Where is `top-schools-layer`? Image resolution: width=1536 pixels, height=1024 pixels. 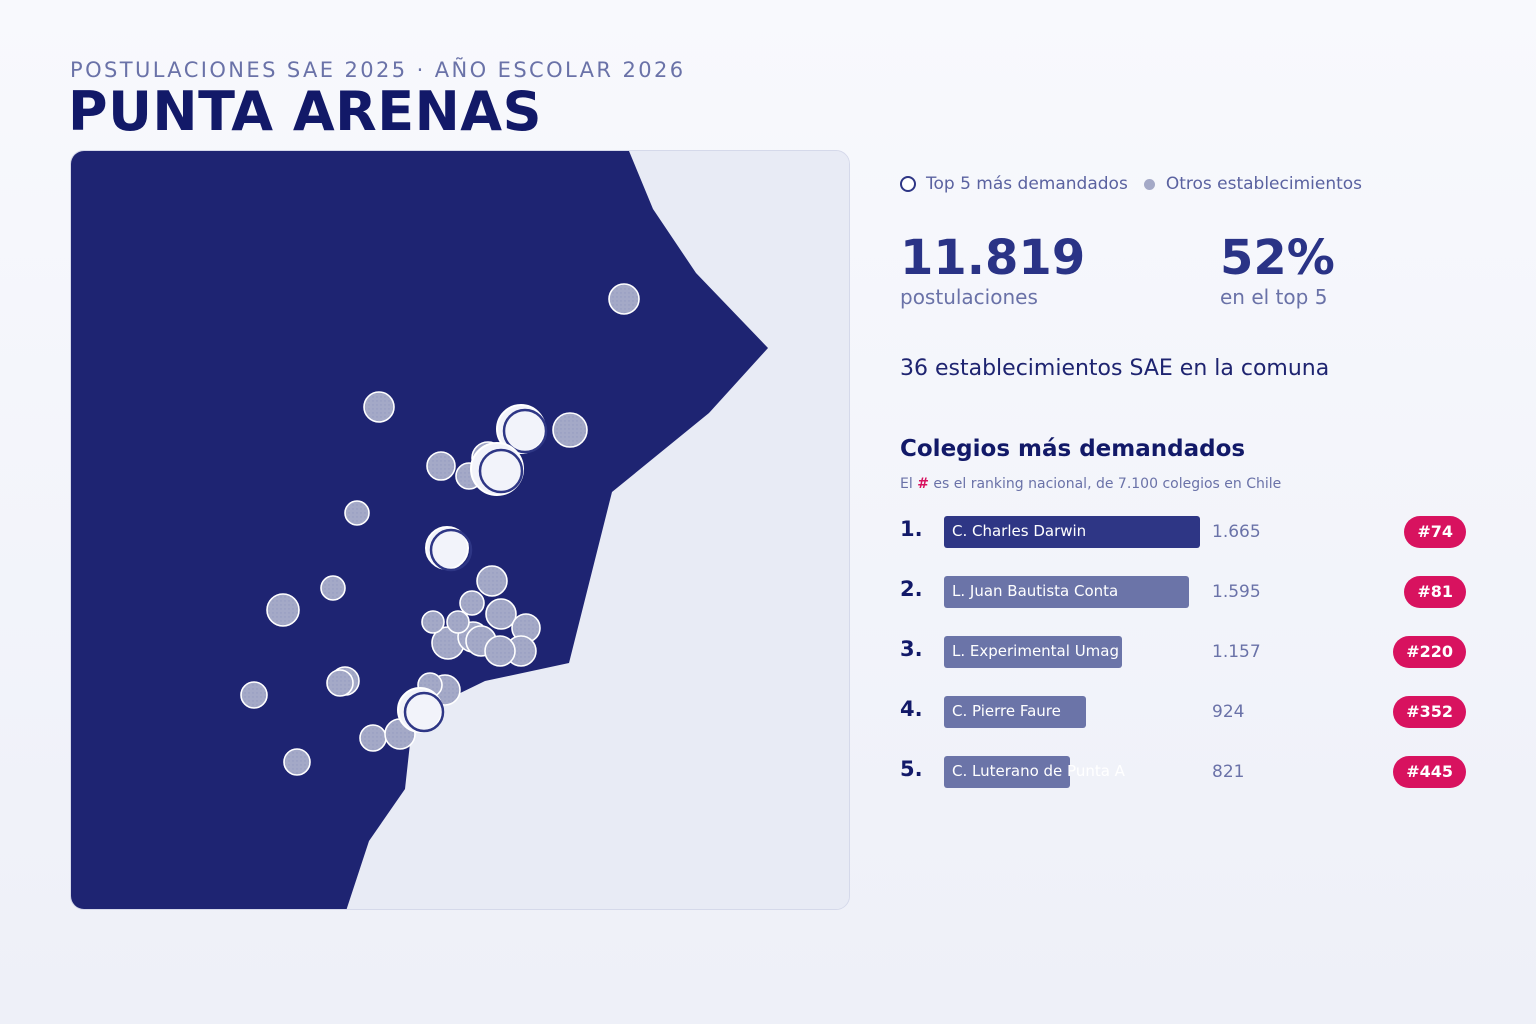
top-schools-layer is located at coordinates (472, 568).